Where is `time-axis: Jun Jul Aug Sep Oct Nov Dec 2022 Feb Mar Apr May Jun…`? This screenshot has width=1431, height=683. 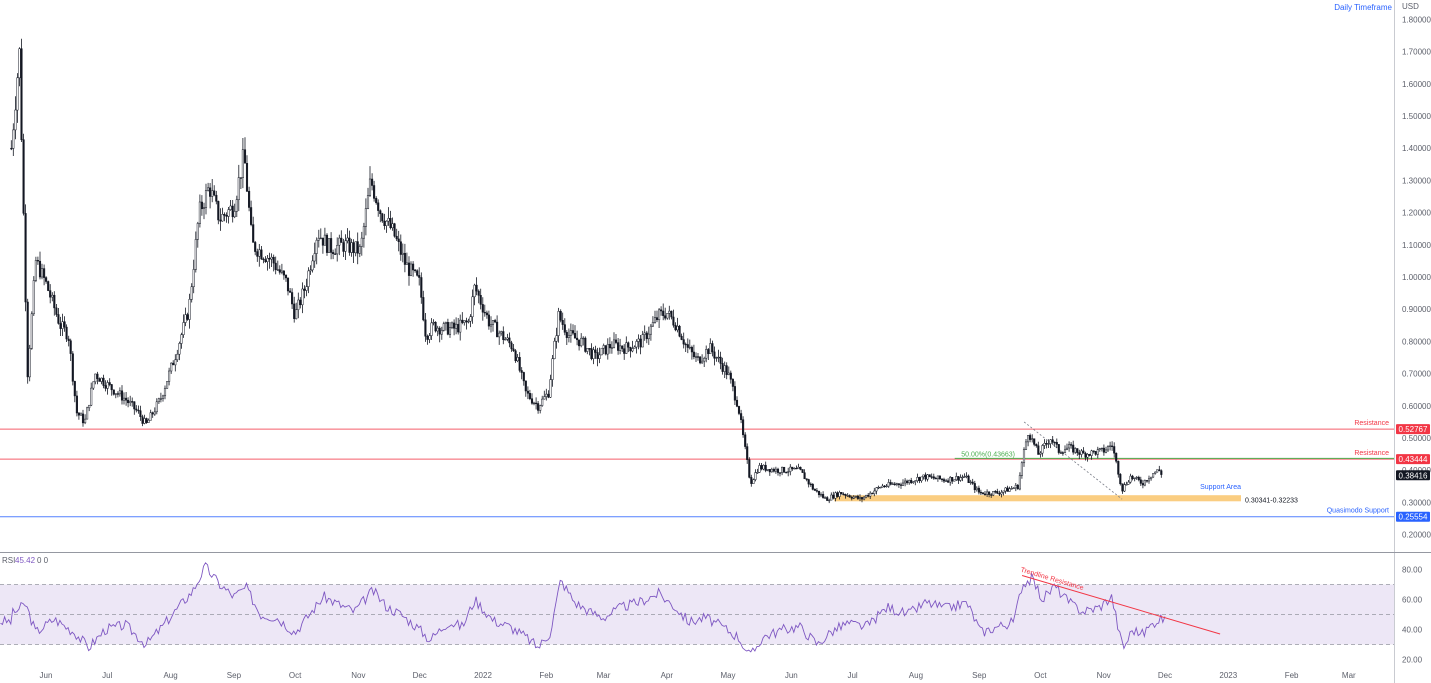
time-axis: Jun Jul Aug Sep Oct Nov Dec 2022 Feb Mar Apr May Jun… is located at coordinates (698, 675).